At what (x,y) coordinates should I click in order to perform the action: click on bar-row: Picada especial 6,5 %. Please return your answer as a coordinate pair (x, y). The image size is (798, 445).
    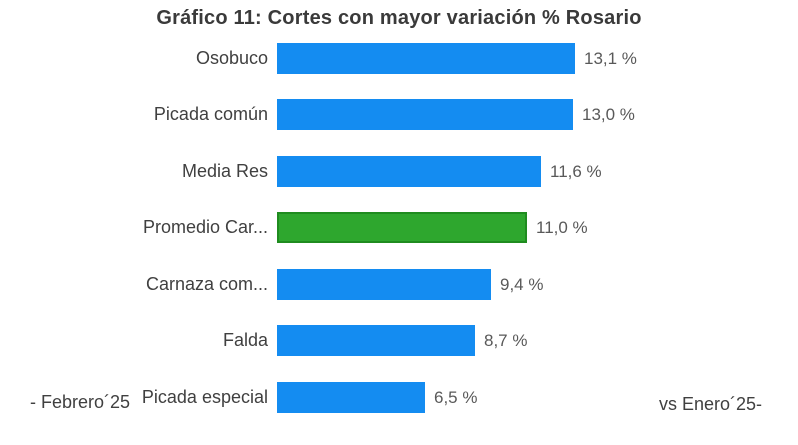
    Looking at the image, I should click on (399, 397).